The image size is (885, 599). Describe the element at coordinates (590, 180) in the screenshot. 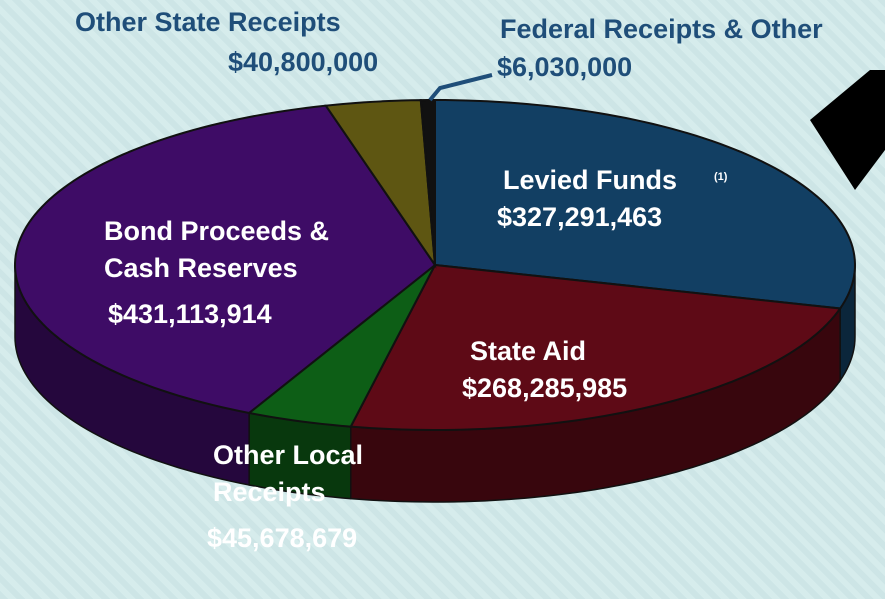

I see `slice-label: Levied Funds` at that location.